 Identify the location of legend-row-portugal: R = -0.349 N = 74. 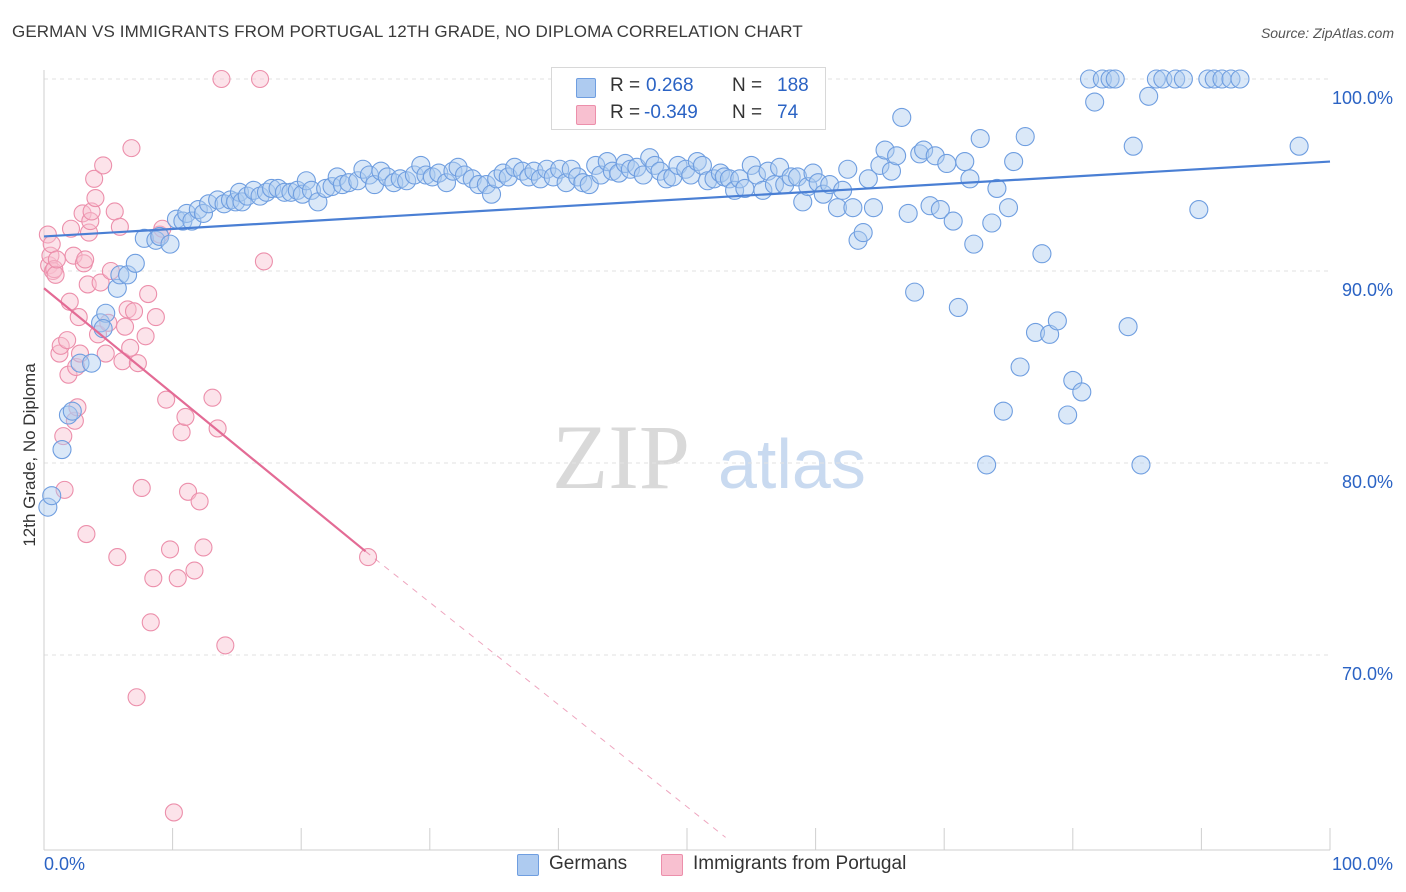
(688, 114).